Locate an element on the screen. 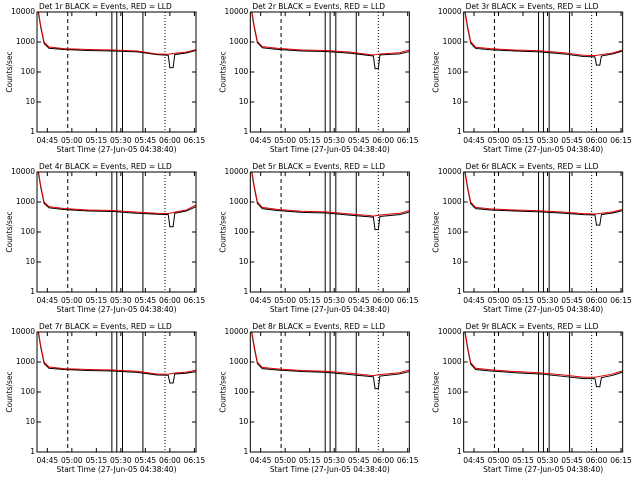 This screenshot has height=480, width=640. chart-title: Det 9r BLACK = Events, RED = LLD is located at coordinates (532, 326).